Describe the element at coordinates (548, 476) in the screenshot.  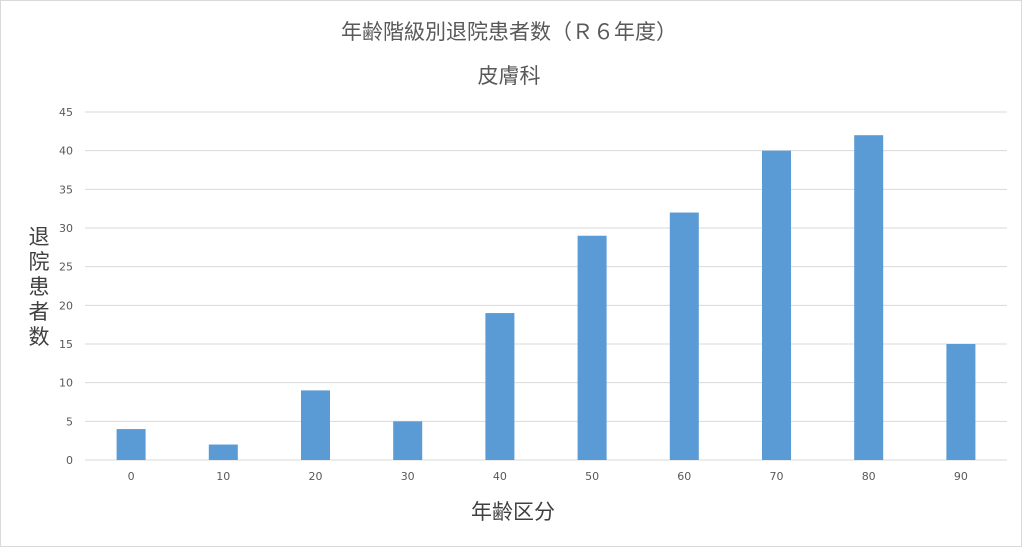
I see `x-tick-labels: 0 10 20 30 40 50 60 70 80 90` at that location.